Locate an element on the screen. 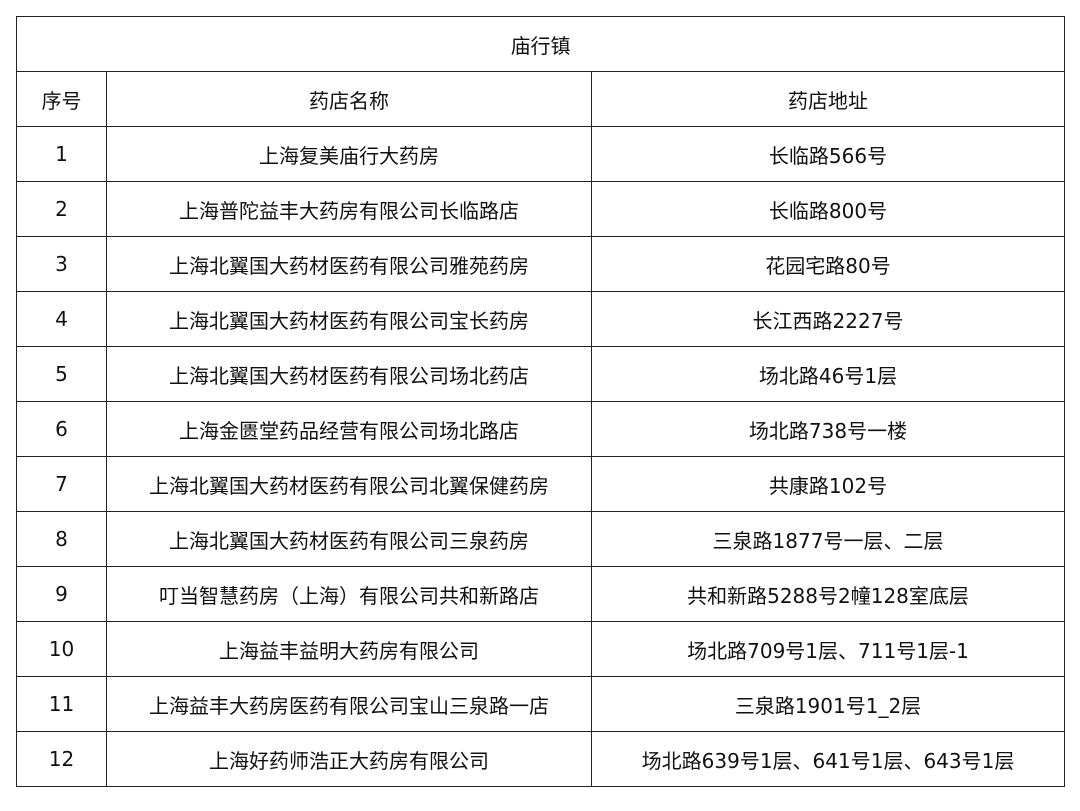 This screenshot has width=1080, height=811. table-row: 7 上海北翼国大药材医药有限公司北翼保健药房 共康路102号 is located at coordinates (541, 484).